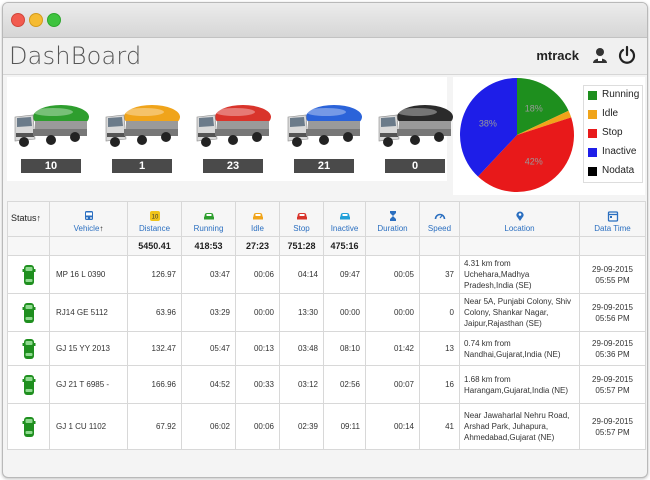  Describe the element at coordinates (519, 384) in the screenshot. I see `location-cell: 1.68 km from Harangam,Gujarat,India (NE)` at that location.